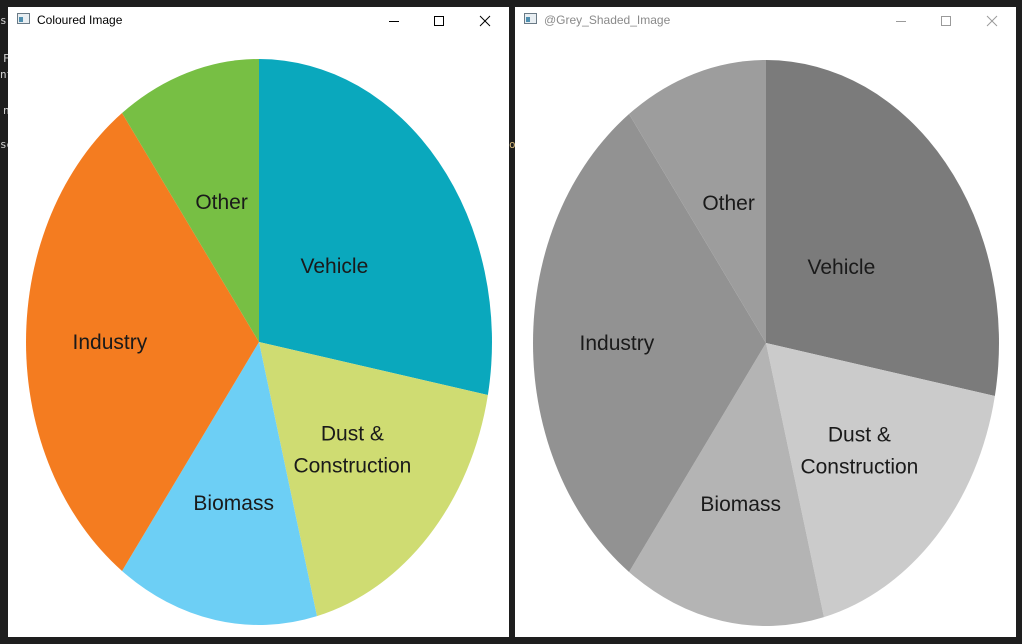  What do you see at coordinates (80, 20) in the screenshot?
I see `window-title: Coloured Image` at bounding box center [80, 20].